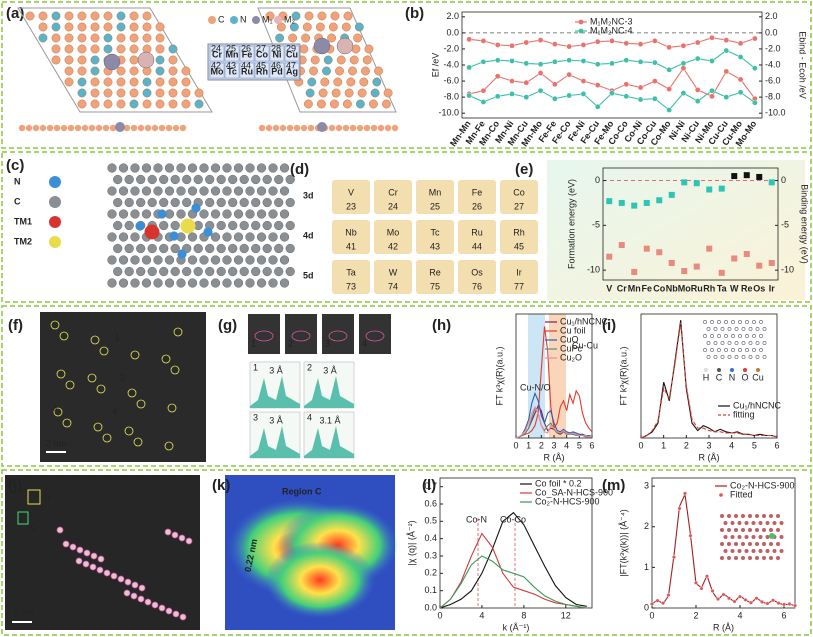 This screenshot has height=637, width=813. Describe the element at coordinates (435, 206) in the screenshot. I see `element-number: 25` at that location.